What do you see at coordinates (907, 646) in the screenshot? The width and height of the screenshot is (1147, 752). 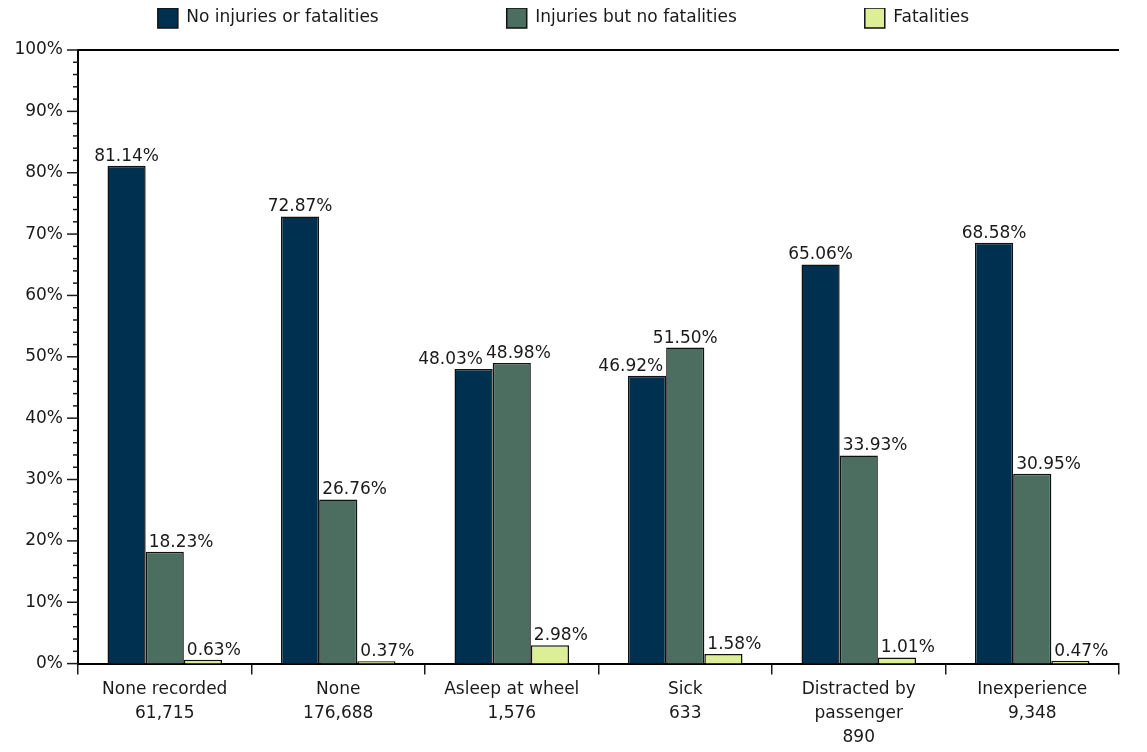 I see `data-label: 1.01%` at bounding box center [907, 646].